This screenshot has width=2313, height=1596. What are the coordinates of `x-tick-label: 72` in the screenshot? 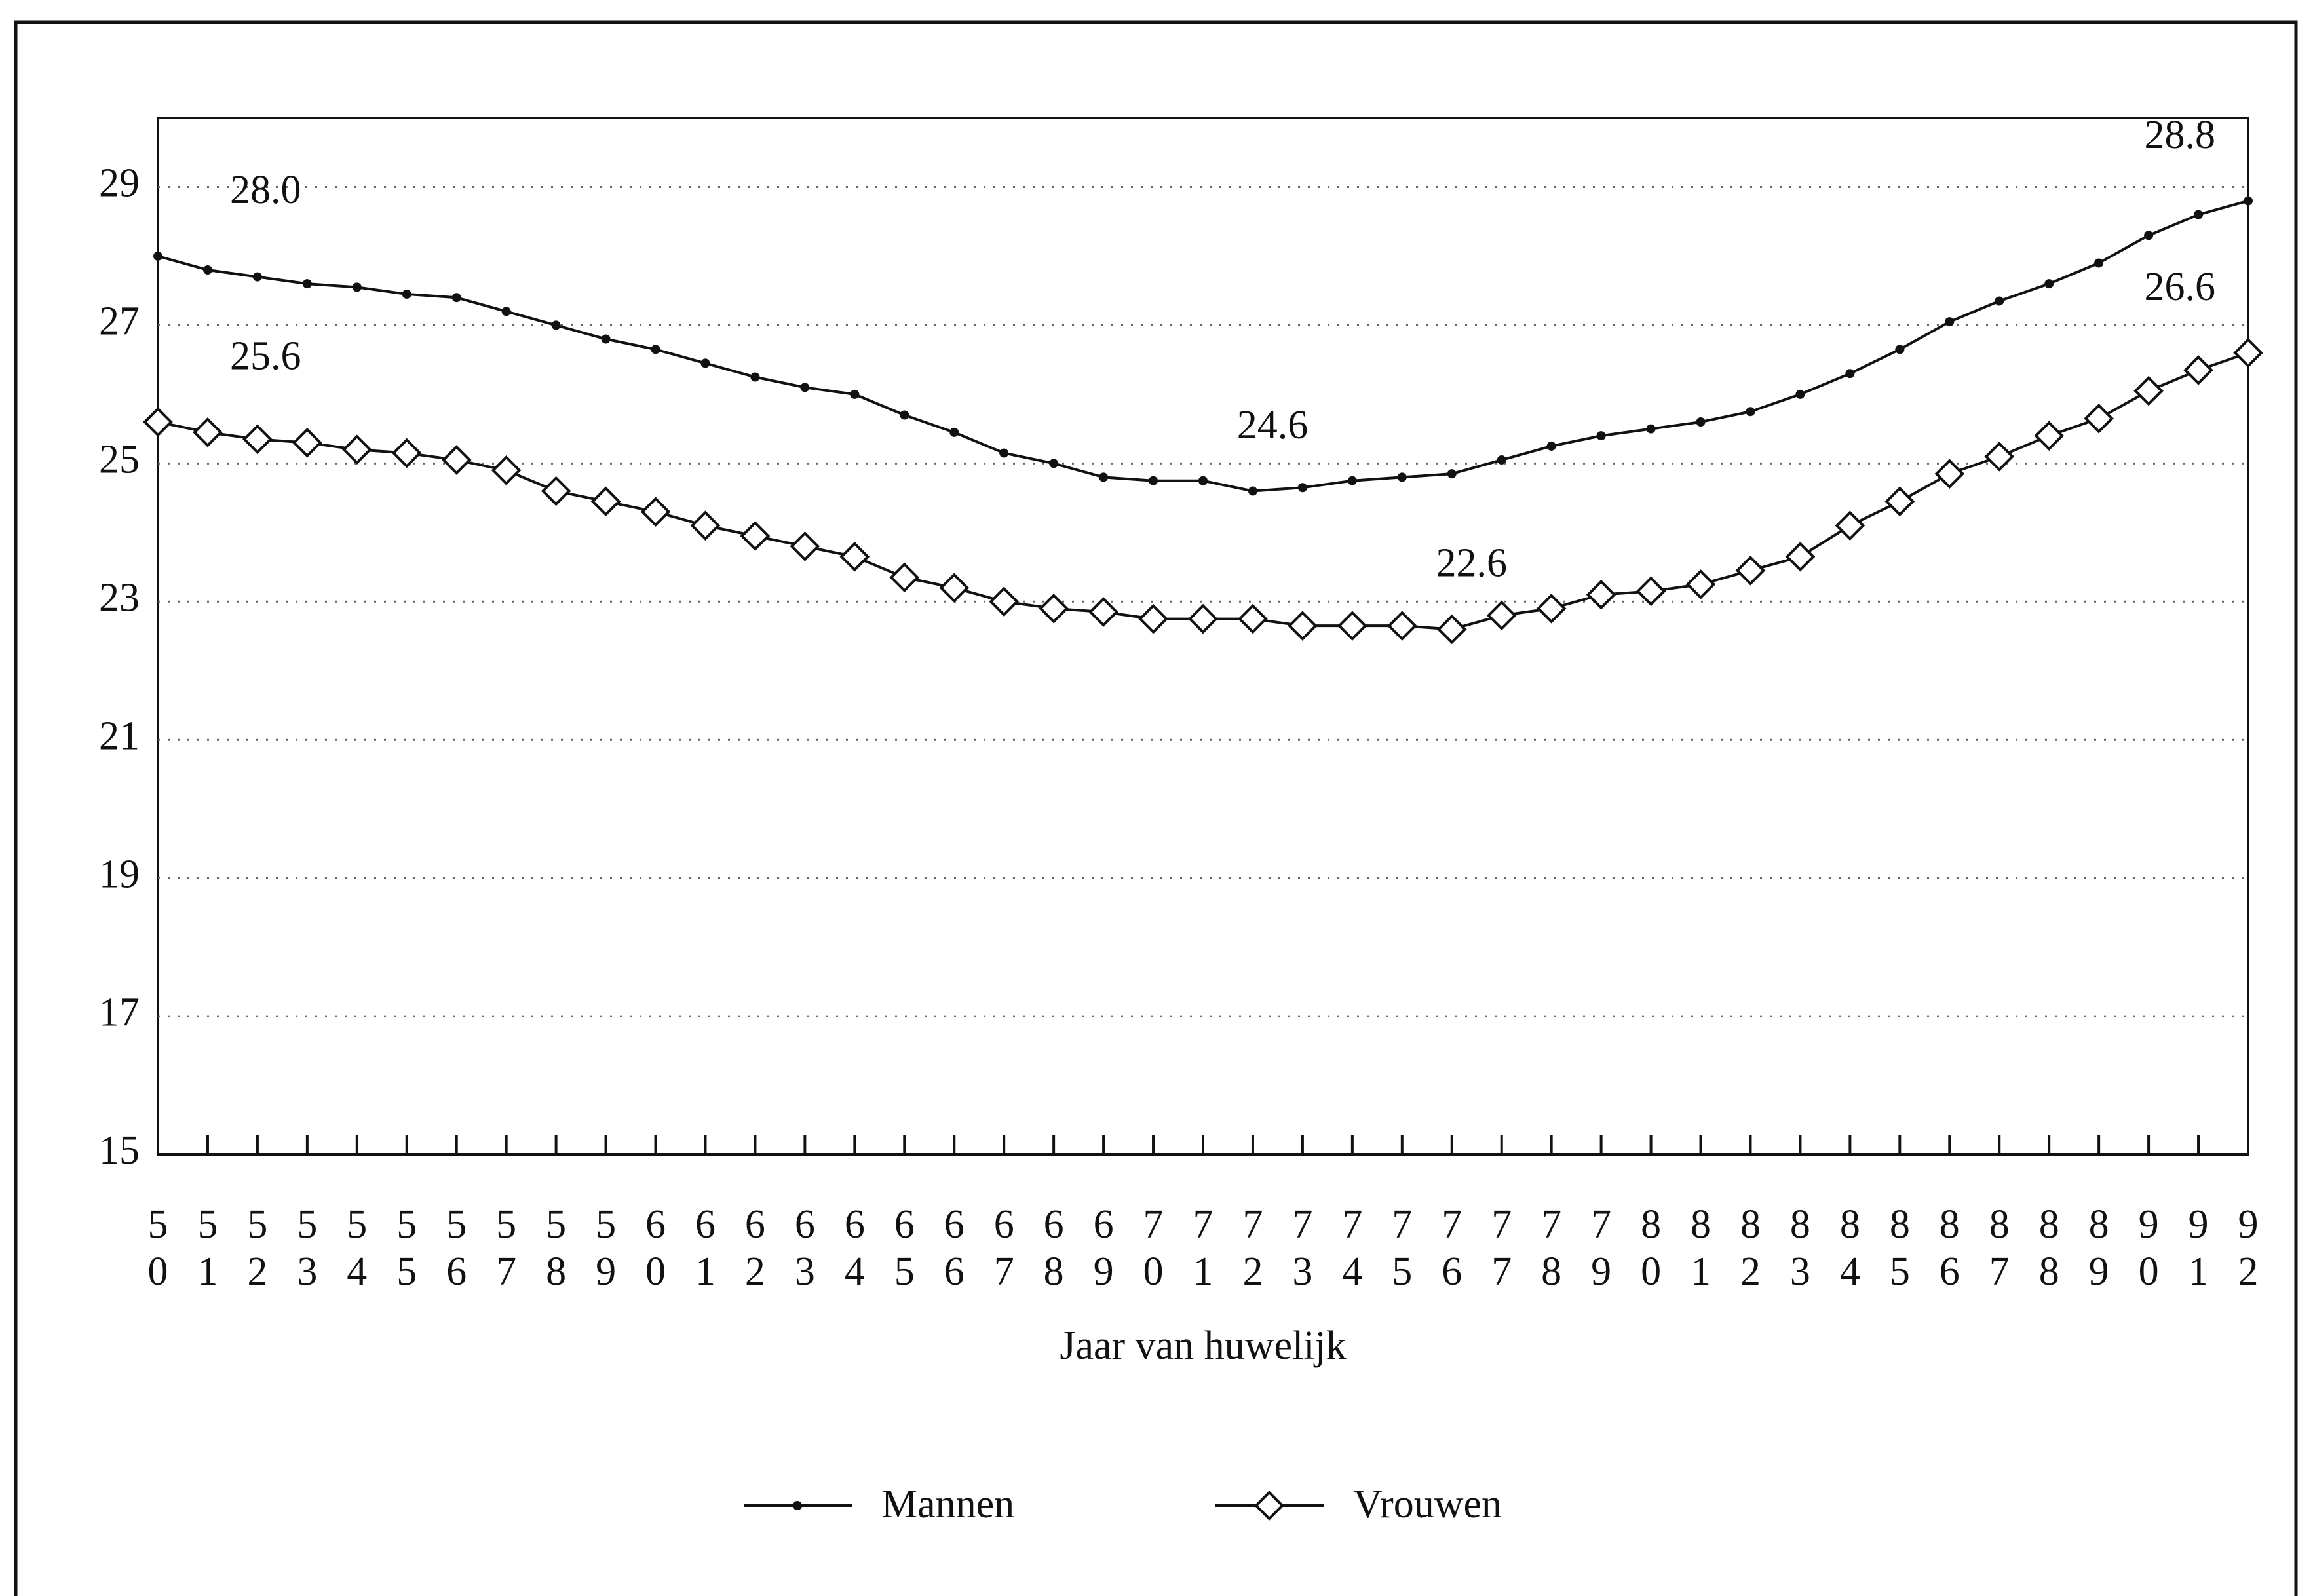 It's located at (1253, 1249).